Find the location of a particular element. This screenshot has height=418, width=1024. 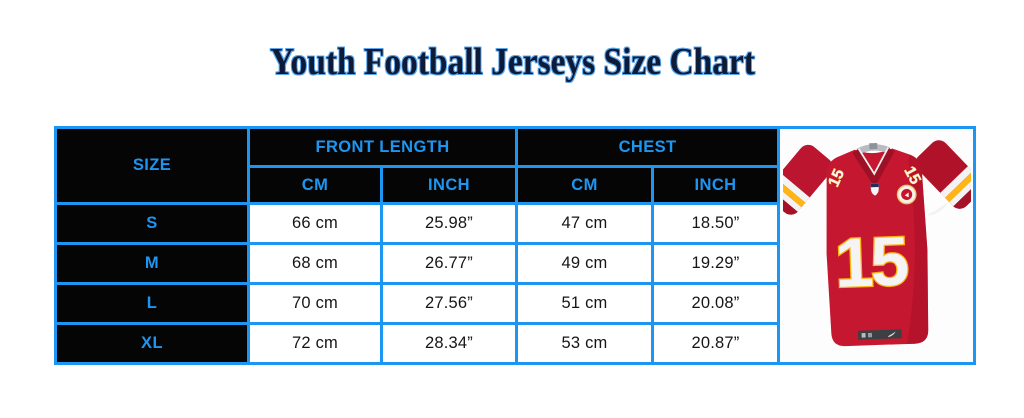

chest-inch: 20.08” is located at coordinates (716, 303).